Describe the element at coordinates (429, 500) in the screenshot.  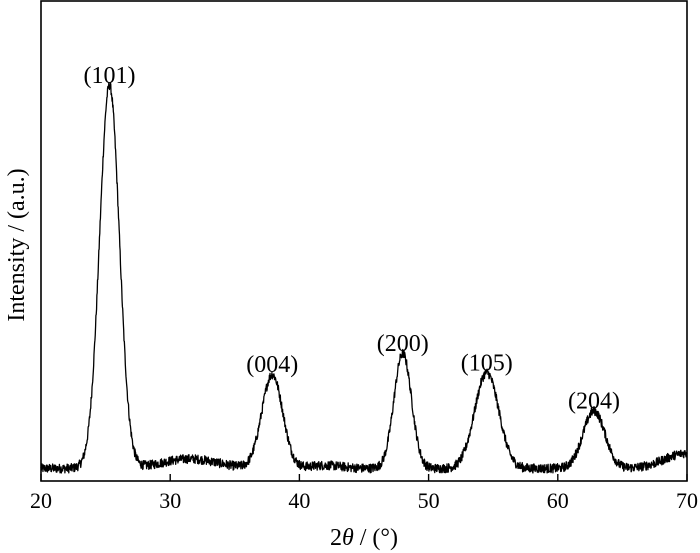
I see `x-tick-label: 50` at that location.